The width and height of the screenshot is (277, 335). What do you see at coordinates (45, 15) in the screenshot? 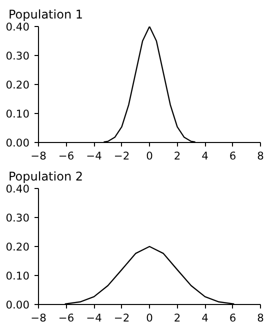
I see `chart-title: Population 1` at bounding box center [45, 15].